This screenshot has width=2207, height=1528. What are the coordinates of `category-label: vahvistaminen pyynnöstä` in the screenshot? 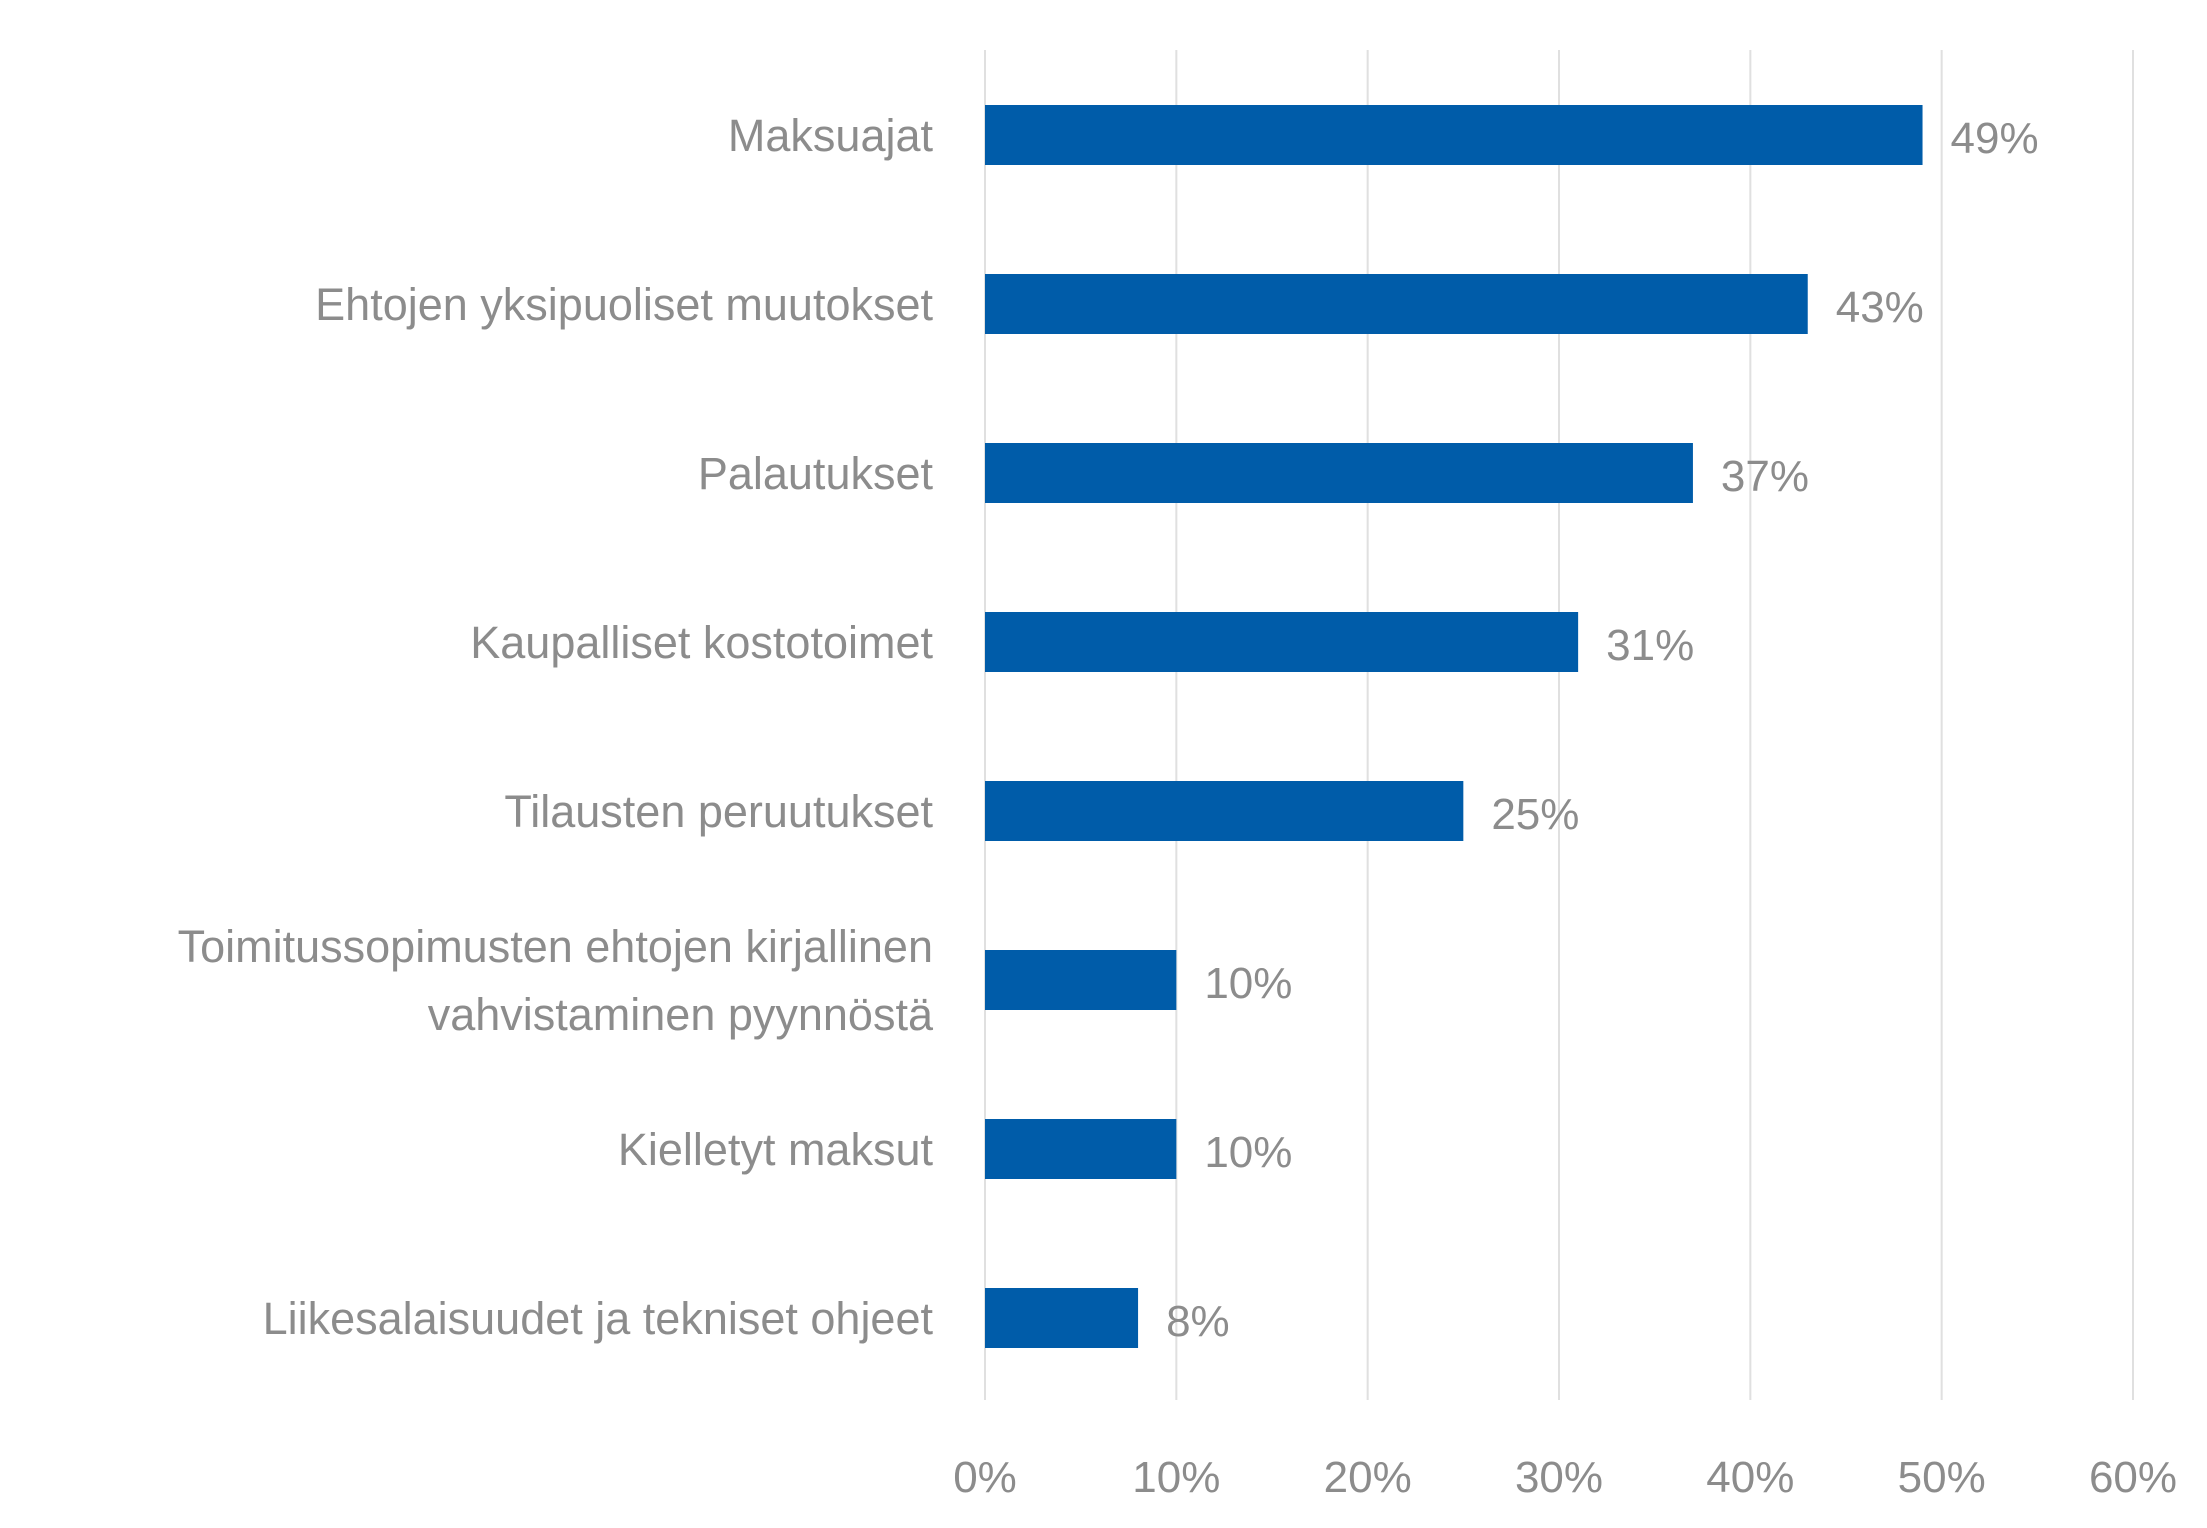 It's located at (681, 1014).